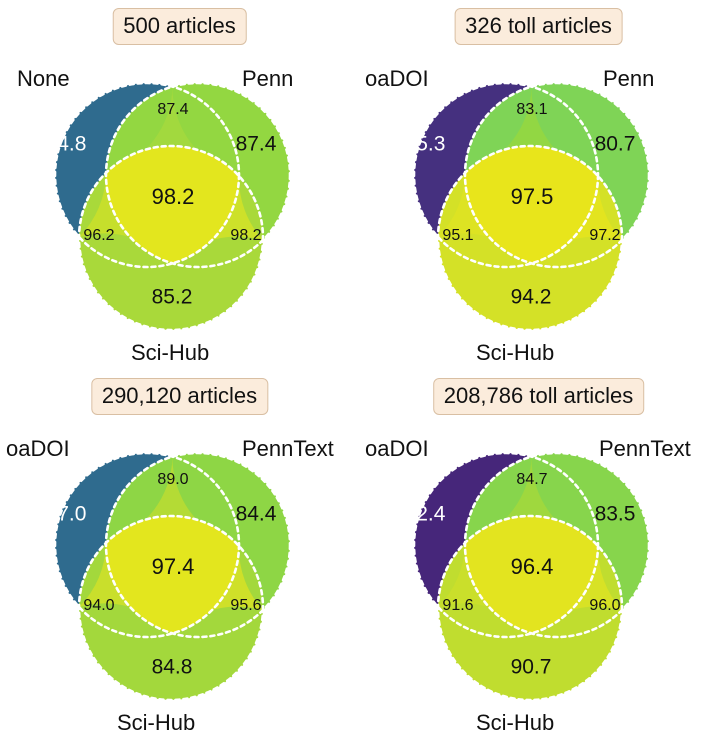  What do you see at coordinates (425, 514) in the screenshot?
I see `region-value-left: 12.4` at bounding box center [425, 514].